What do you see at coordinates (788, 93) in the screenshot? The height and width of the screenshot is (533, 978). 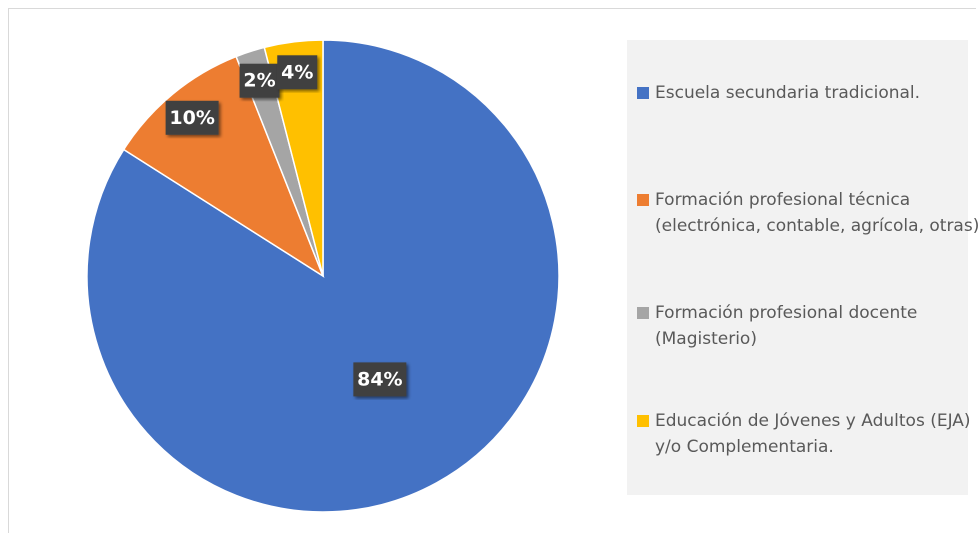 I see `legend-text: Escuela secundaria tradicional.` at bounding box center [788, 93].